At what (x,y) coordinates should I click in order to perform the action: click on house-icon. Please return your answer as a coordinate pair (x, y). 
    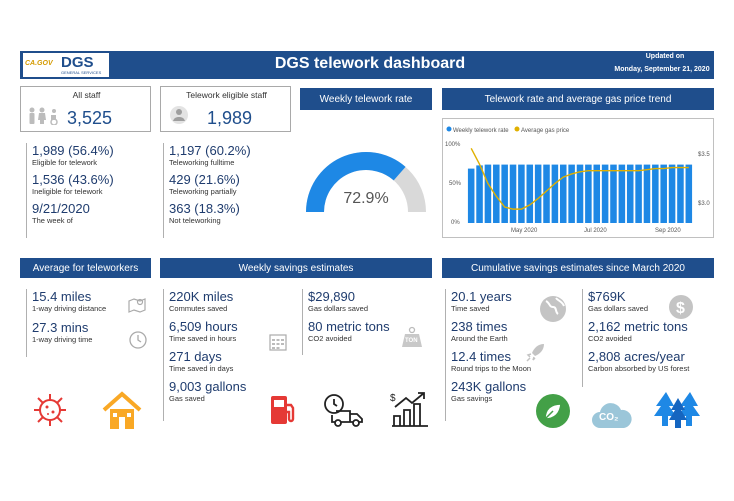
    Looking at the image, I should click on (122, 413).